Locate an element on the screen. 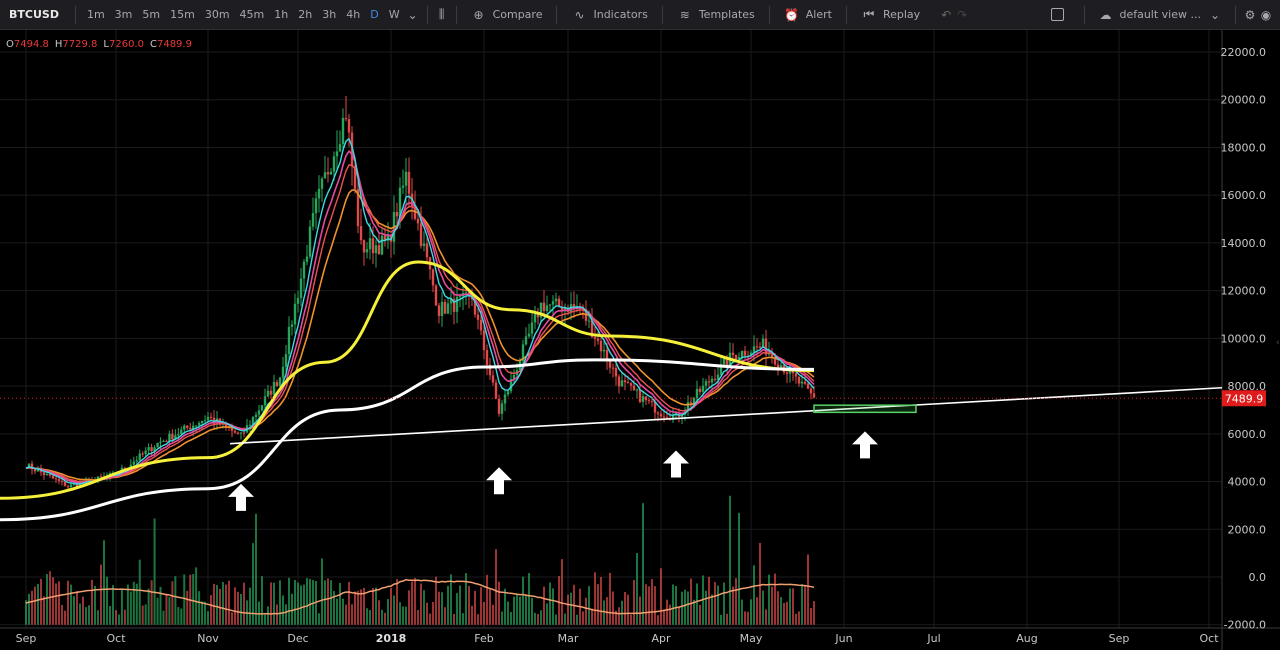 This screenshot has width=1280, height=650. templates-label: Templates is located at coordinates (726, 14).